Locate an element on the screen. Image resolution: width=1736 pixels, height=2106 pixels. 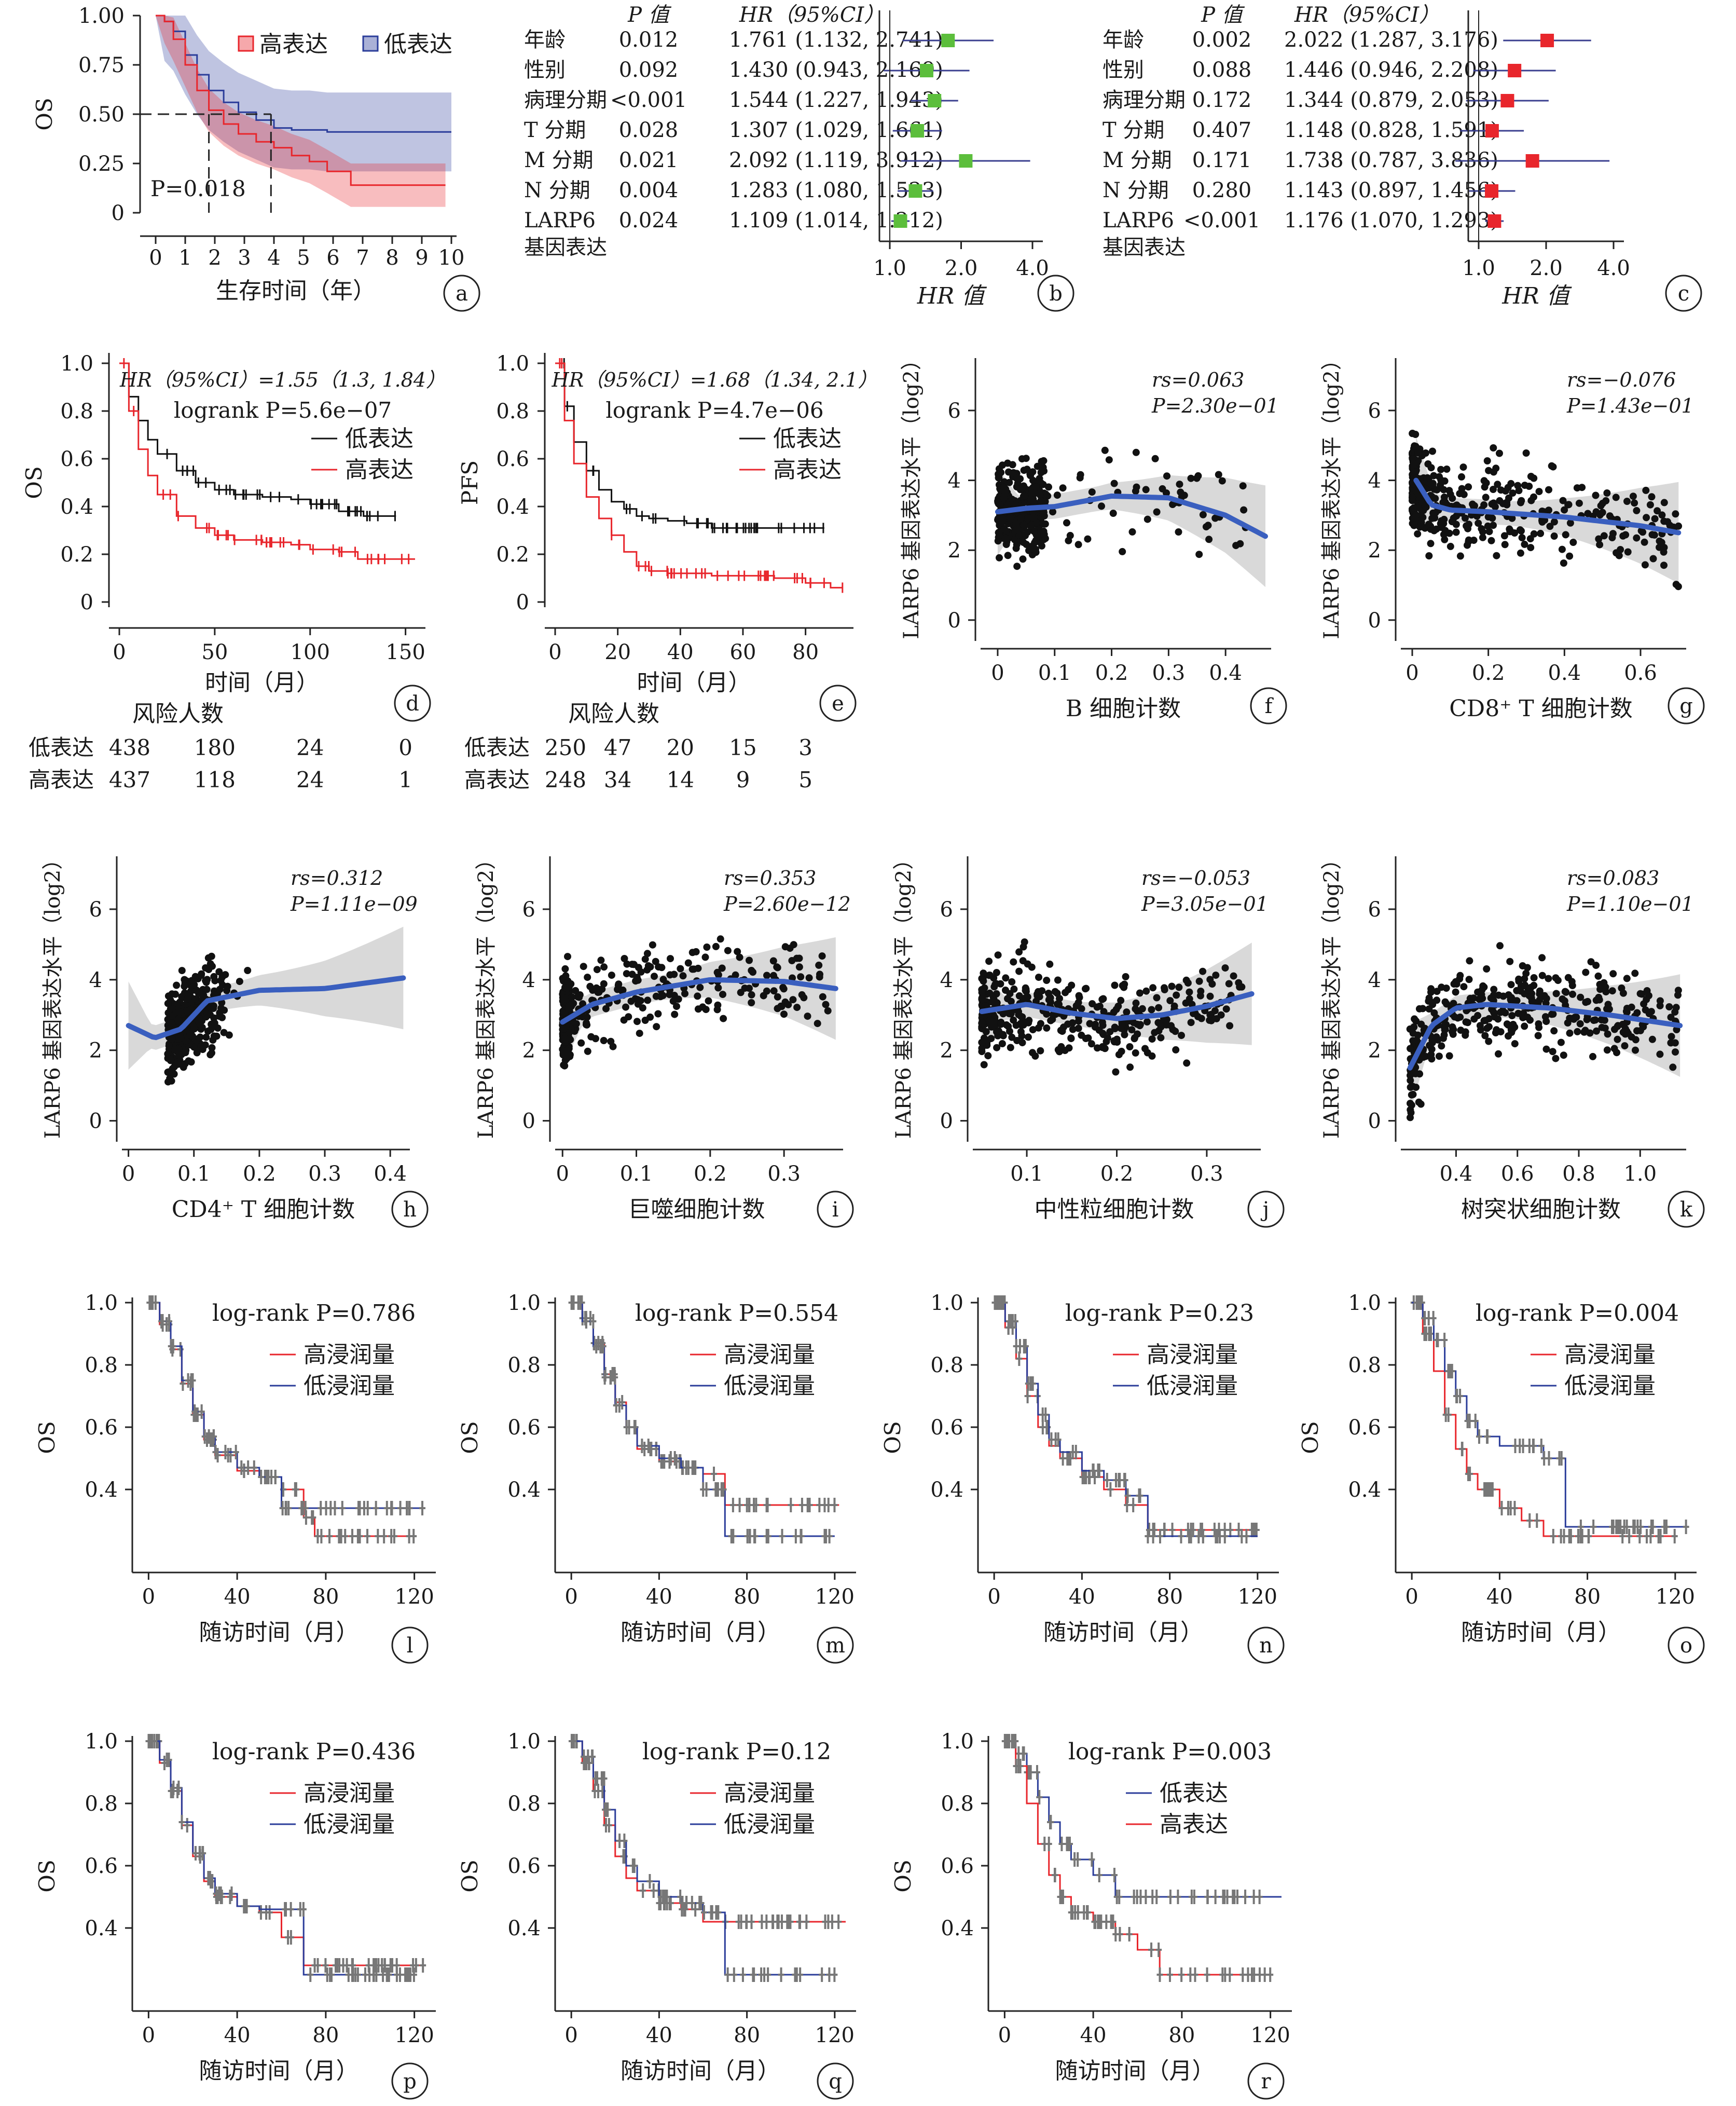
logrank-p: log-rank P=0.554 is located at coordinates (737, 1313).